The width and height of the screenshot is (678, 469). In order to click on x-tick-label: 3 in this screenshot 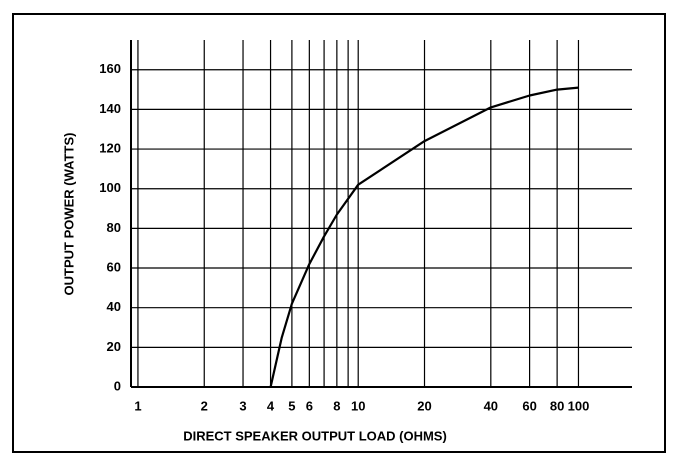, I will do `click(242, 405)`.